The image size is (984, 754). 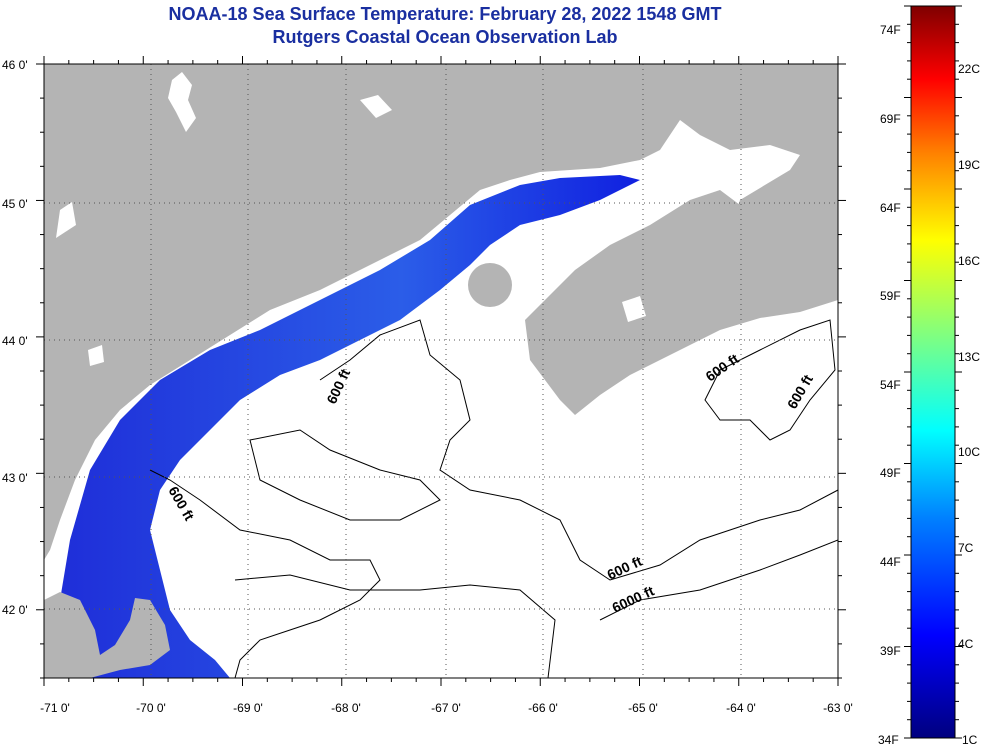 I want to click on colorbar, so click(x=933, y=372).